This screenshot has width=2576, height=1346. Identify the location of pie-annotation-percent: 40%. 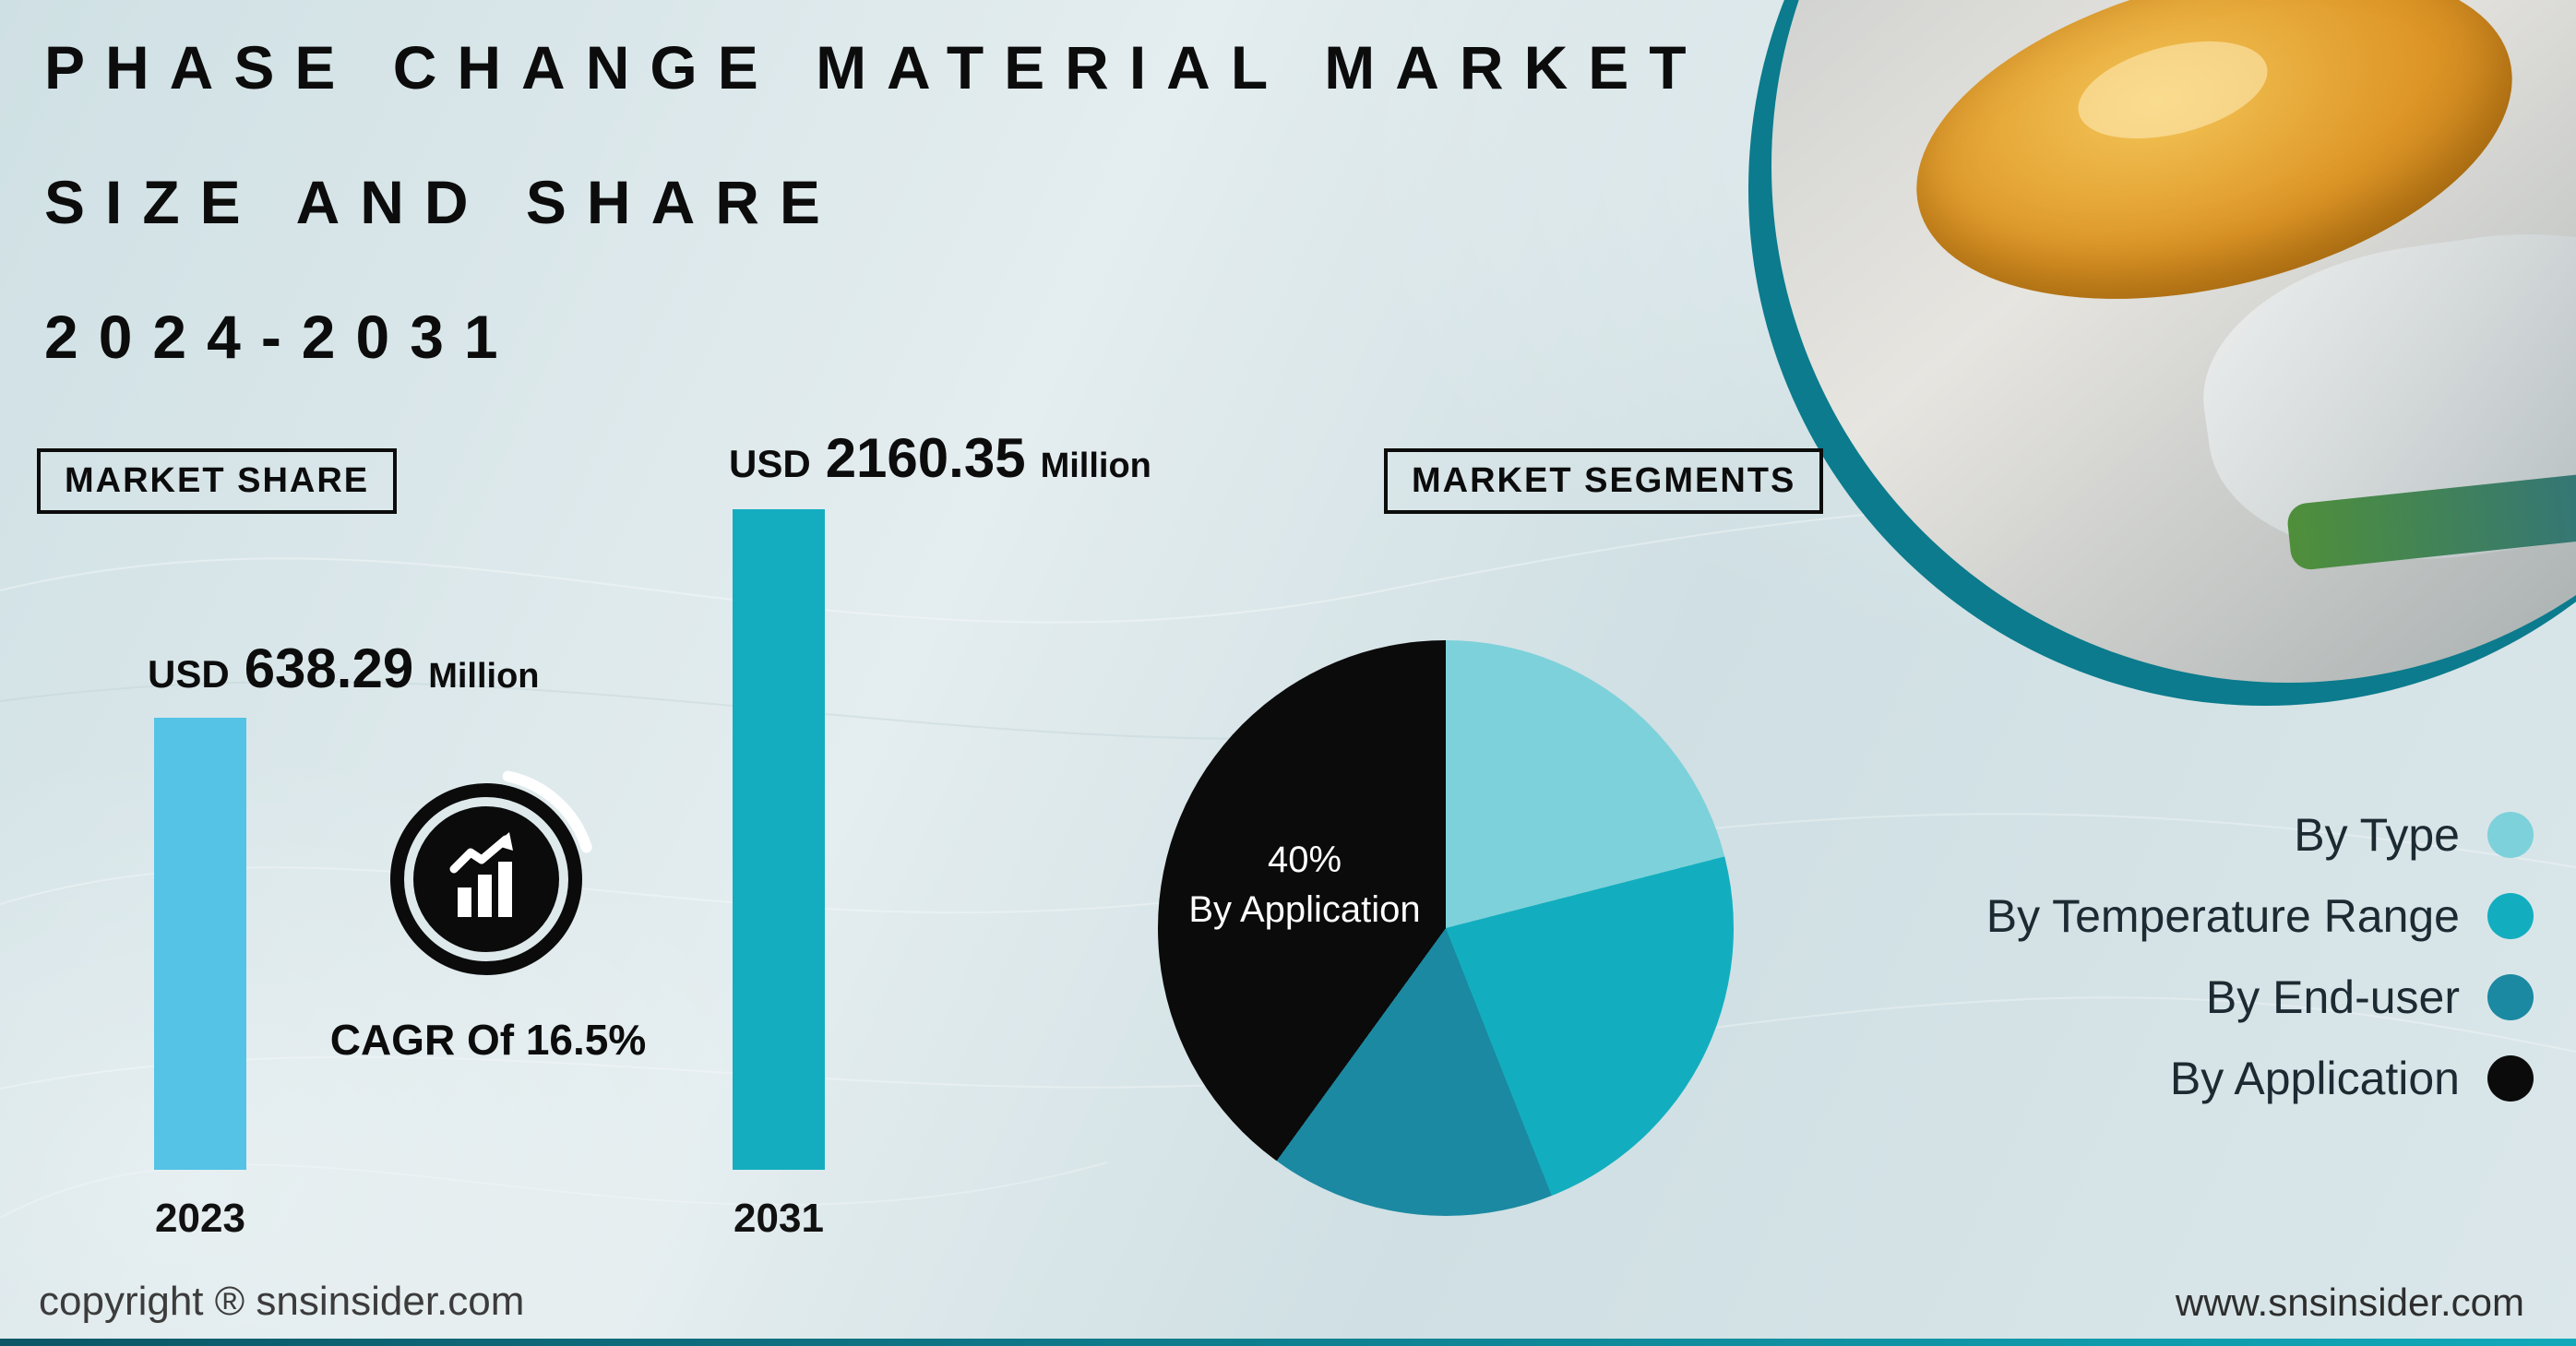
(1304, 860).